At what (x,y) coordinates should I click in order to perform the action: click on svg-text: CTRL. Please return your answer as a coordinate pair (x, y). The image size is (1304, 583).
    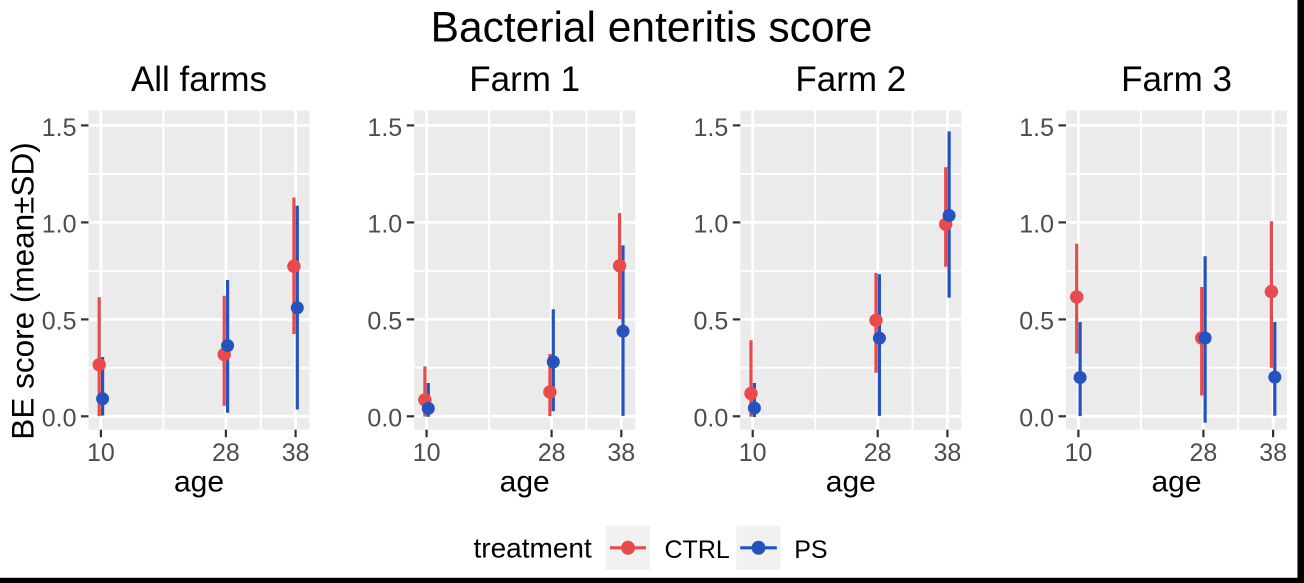
    Looking at the image, I should click on (697, 550).